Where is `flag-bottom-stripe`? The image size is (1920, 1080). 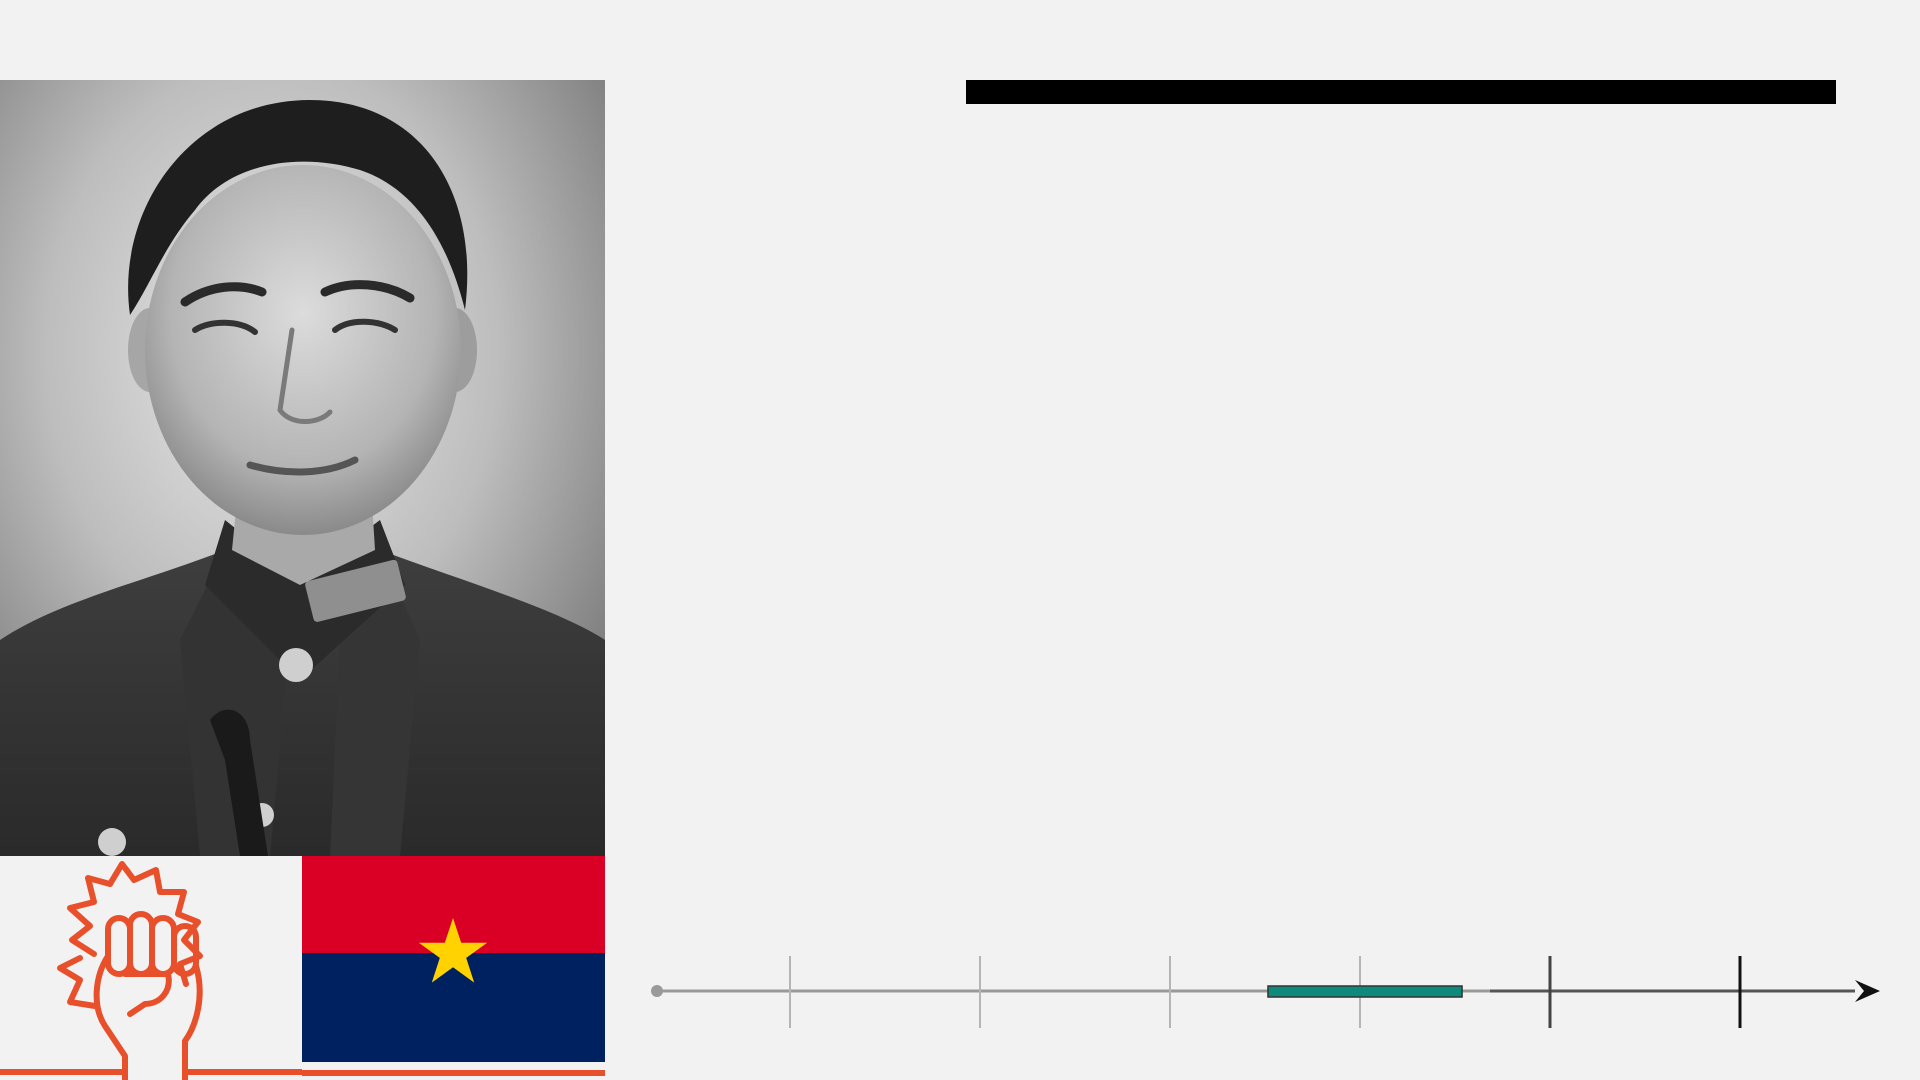 flag-bottom-stripe is located at coordinates (453, 1073).